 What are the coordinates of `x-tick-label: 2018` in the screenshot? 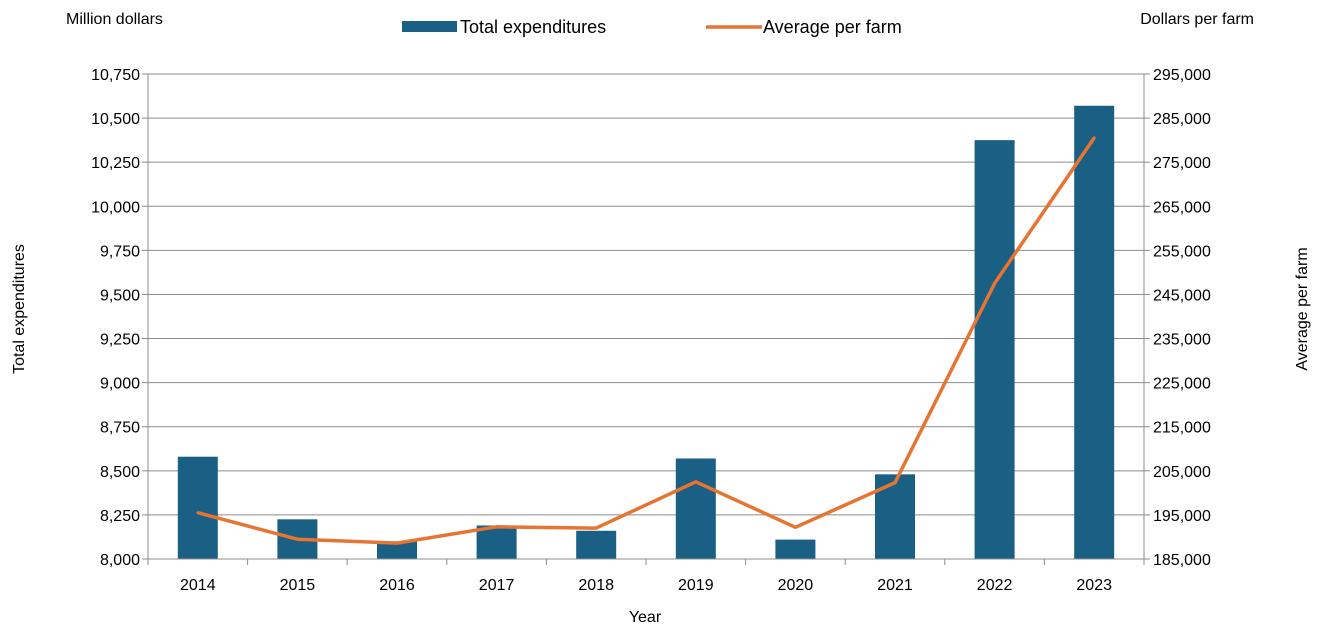 It's located at (596, 585).